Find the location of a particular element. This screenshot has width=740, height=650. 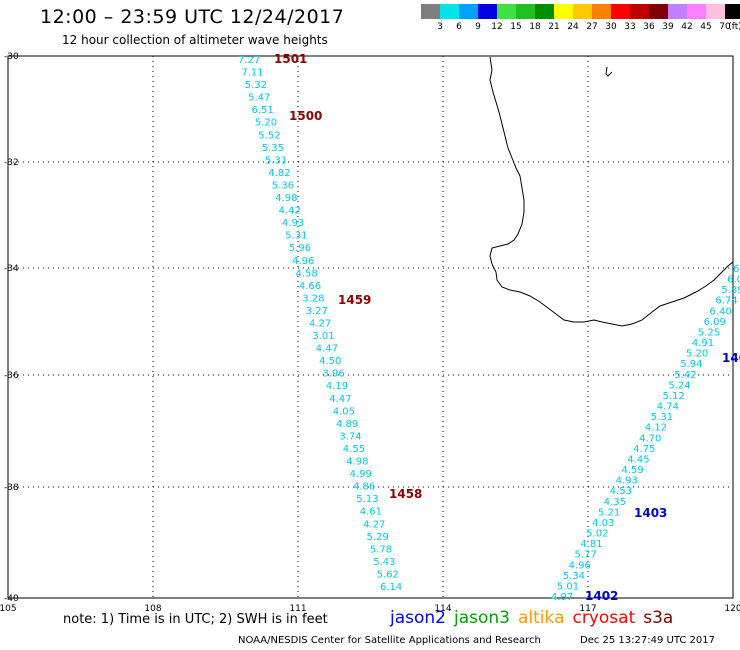

latitude-label: -34 is located at coordinates (11, 269).